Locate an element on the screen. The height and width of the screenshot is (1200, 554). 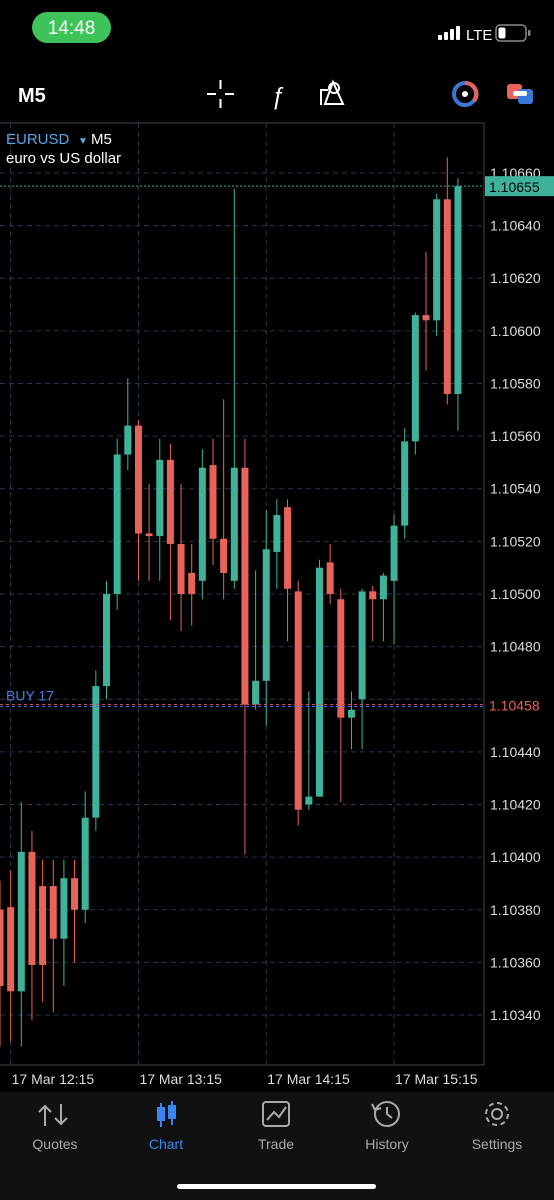
y-tick-label: 1.10540 is located at coordinates (515, 489).